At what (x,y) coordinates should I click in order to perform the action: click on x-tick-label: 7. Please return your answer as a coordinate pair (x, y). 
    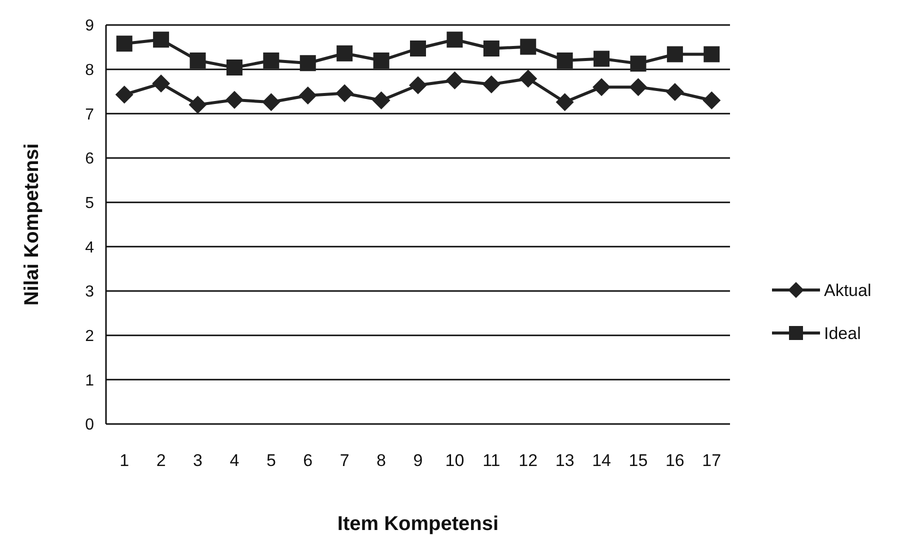
    Looking at the image, I should click on (345, 460).